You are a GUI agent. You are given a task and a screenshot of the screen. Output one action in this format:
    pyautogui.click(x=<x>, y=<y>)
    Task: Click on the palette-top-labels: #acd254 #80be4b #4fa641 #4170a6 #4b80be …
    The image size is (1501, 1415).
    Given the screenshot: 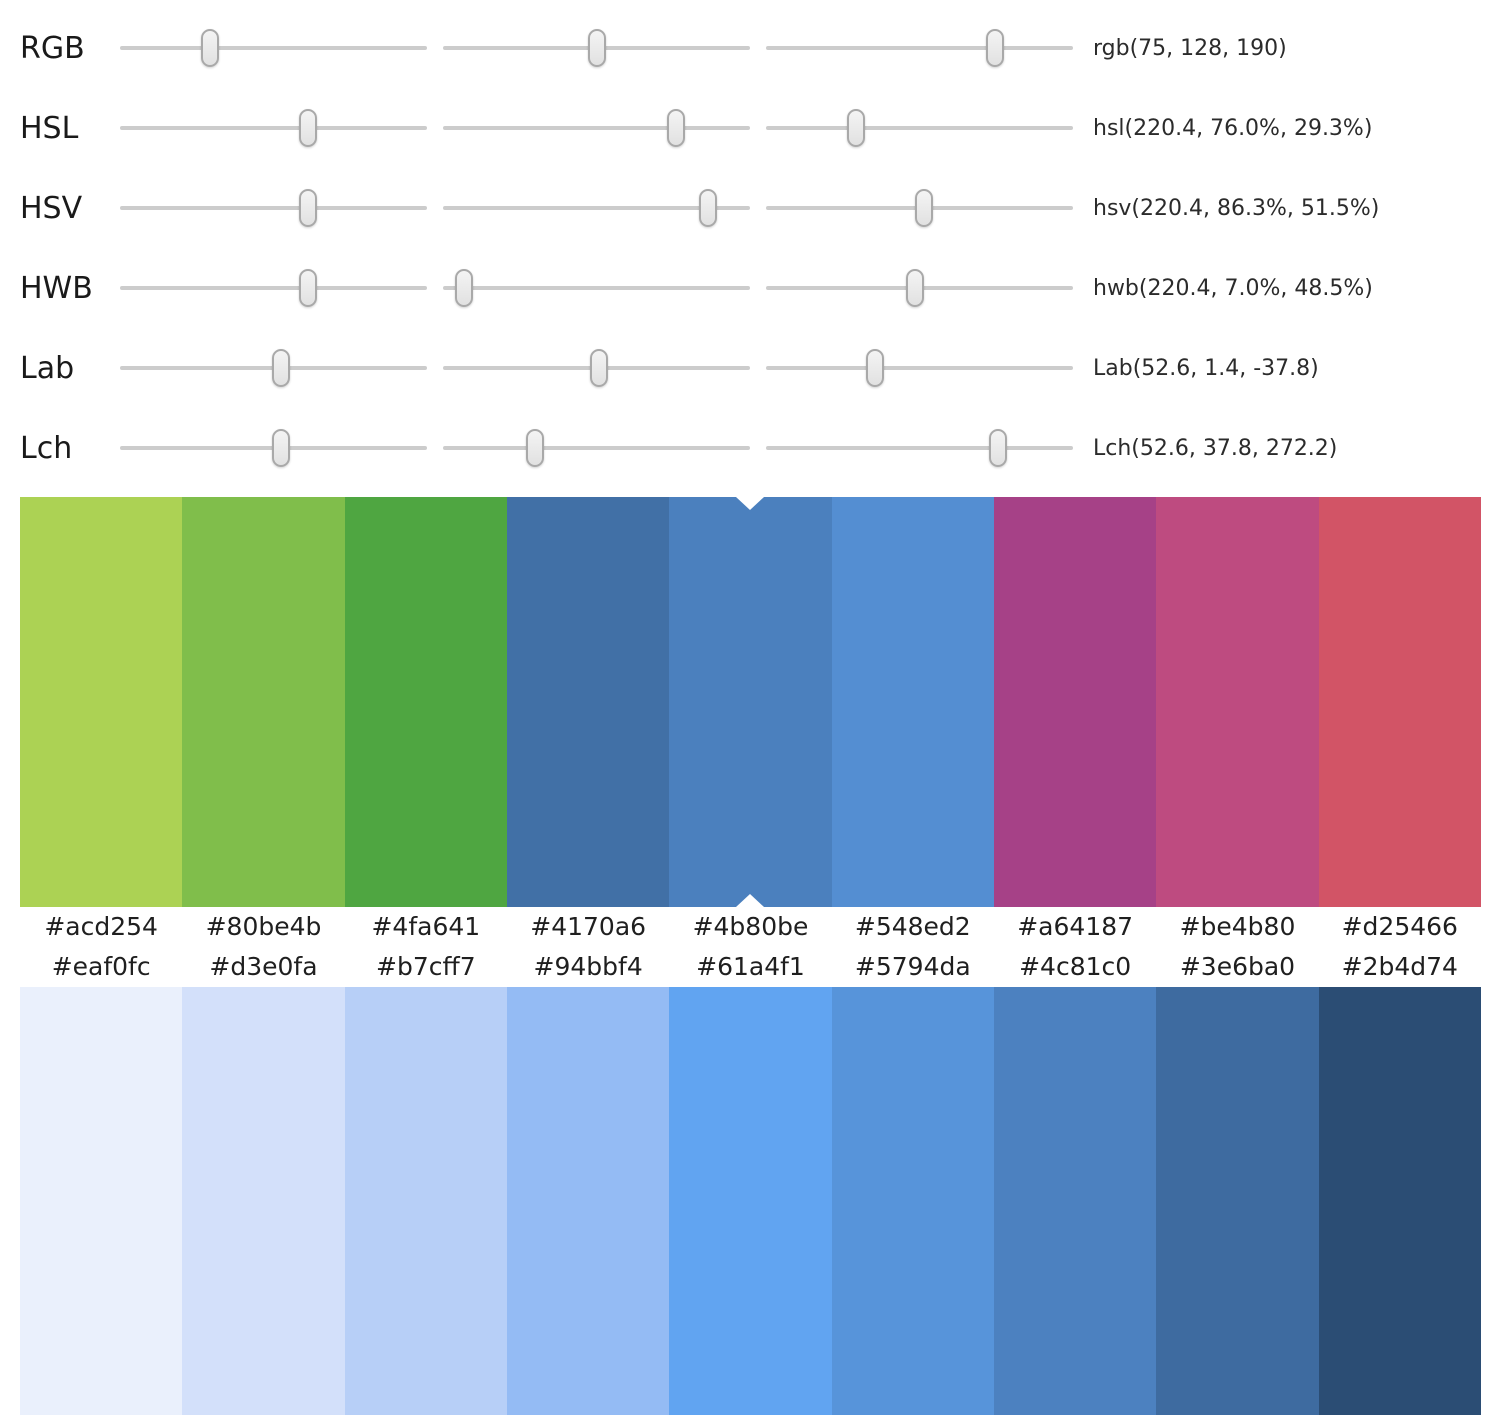 What is the action you would take?
    pyautogui.click(x=750, y=927)
    